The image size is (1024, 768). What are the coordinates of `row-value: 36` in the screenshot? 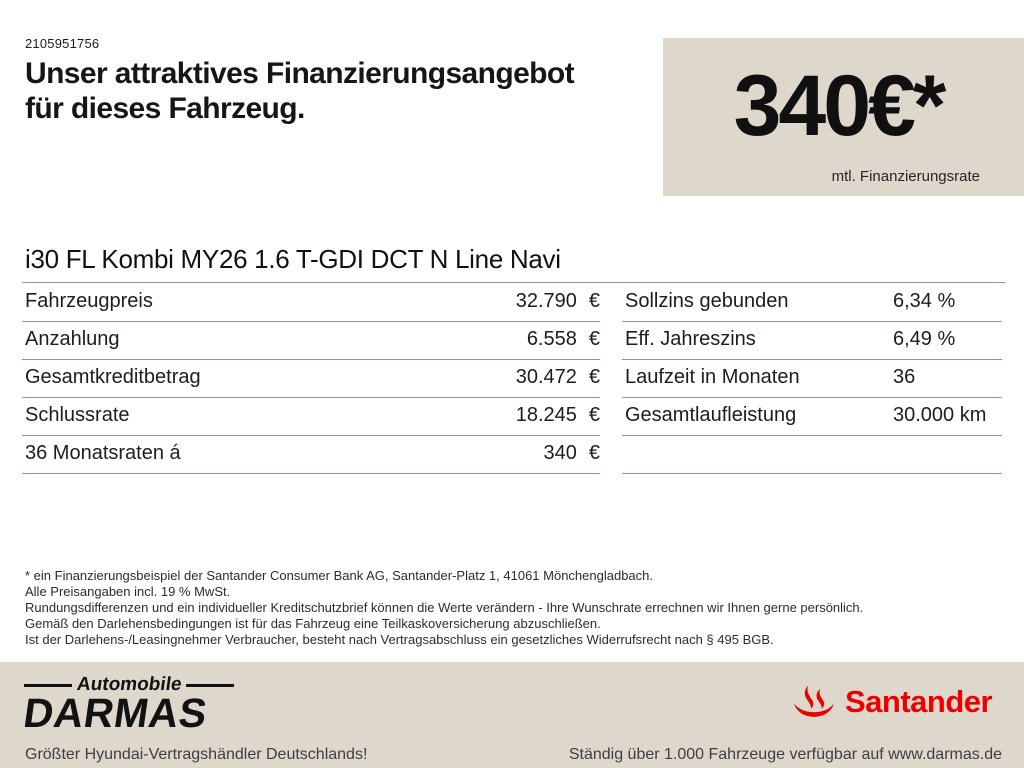 It's located at (904, 377).